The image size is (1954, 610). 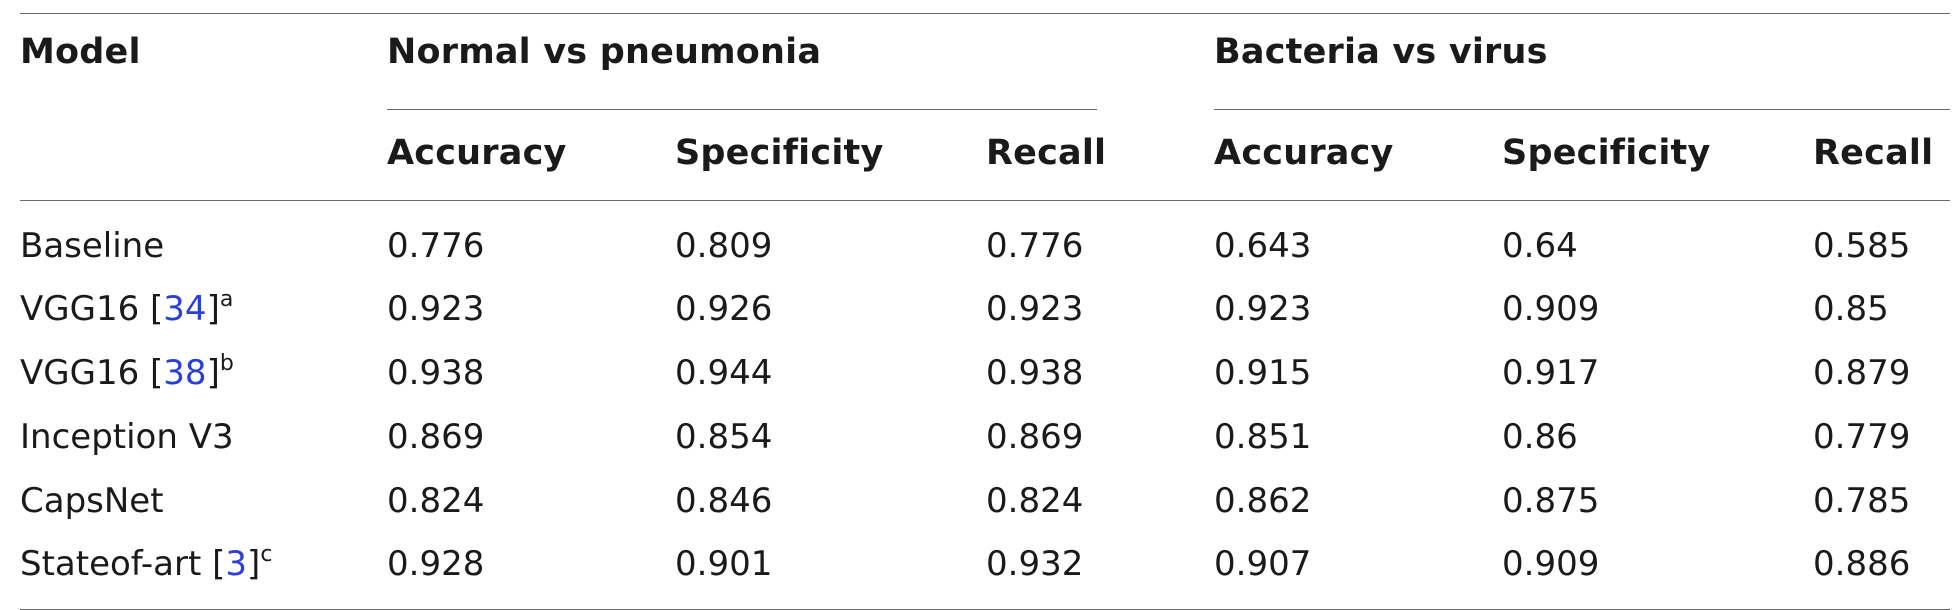 I want to click on citation-reference: [38], so click(x=185, y=373).